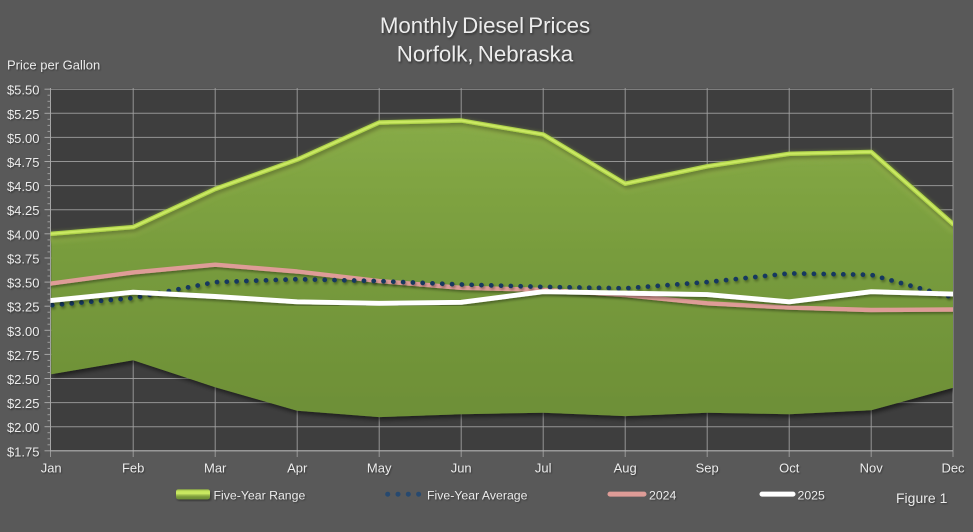 The height and width of the screenshot is (532, 973). I want to click on svg-text: 2025, so click(812, 496).